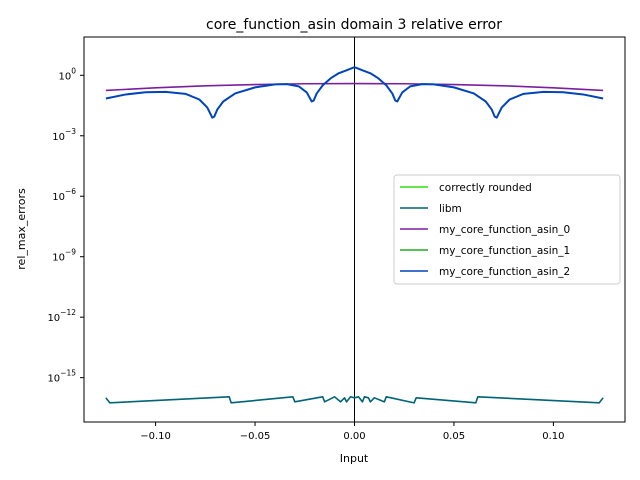  I want to click on legend-frame, so click(507, 229).